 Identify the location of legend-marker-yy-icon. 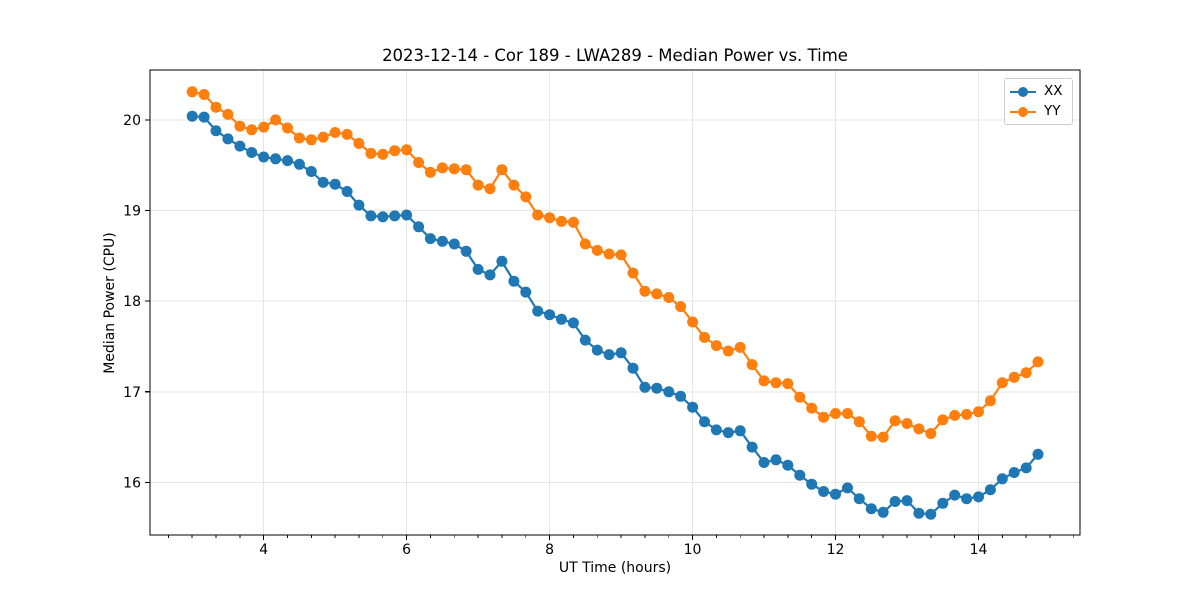
(1023, 111).